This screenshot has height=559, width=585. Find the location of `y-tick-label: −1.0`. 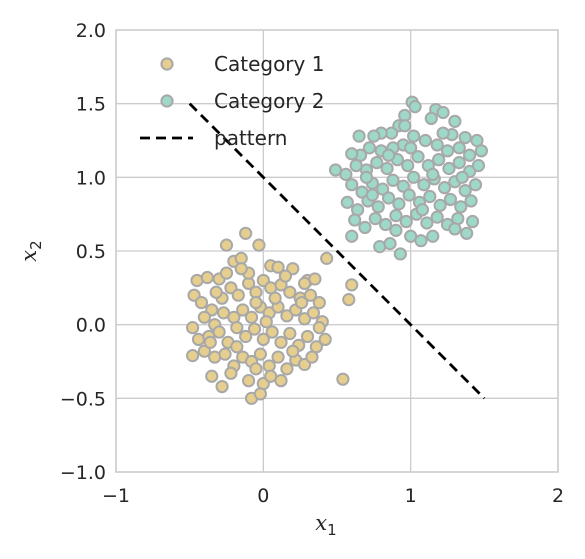

y-tick-label: −1.0 is located at coordinates (83, 473).